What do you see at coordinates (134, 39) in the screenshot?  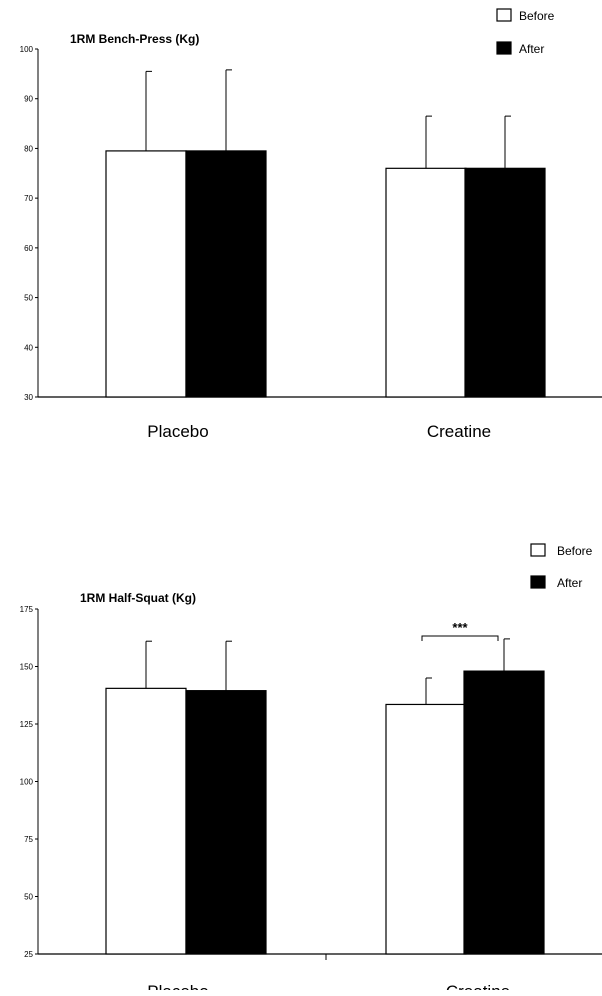 I see `chart-title: 1RM Bench-Press (Kg)` at bounding box center [134, 39].